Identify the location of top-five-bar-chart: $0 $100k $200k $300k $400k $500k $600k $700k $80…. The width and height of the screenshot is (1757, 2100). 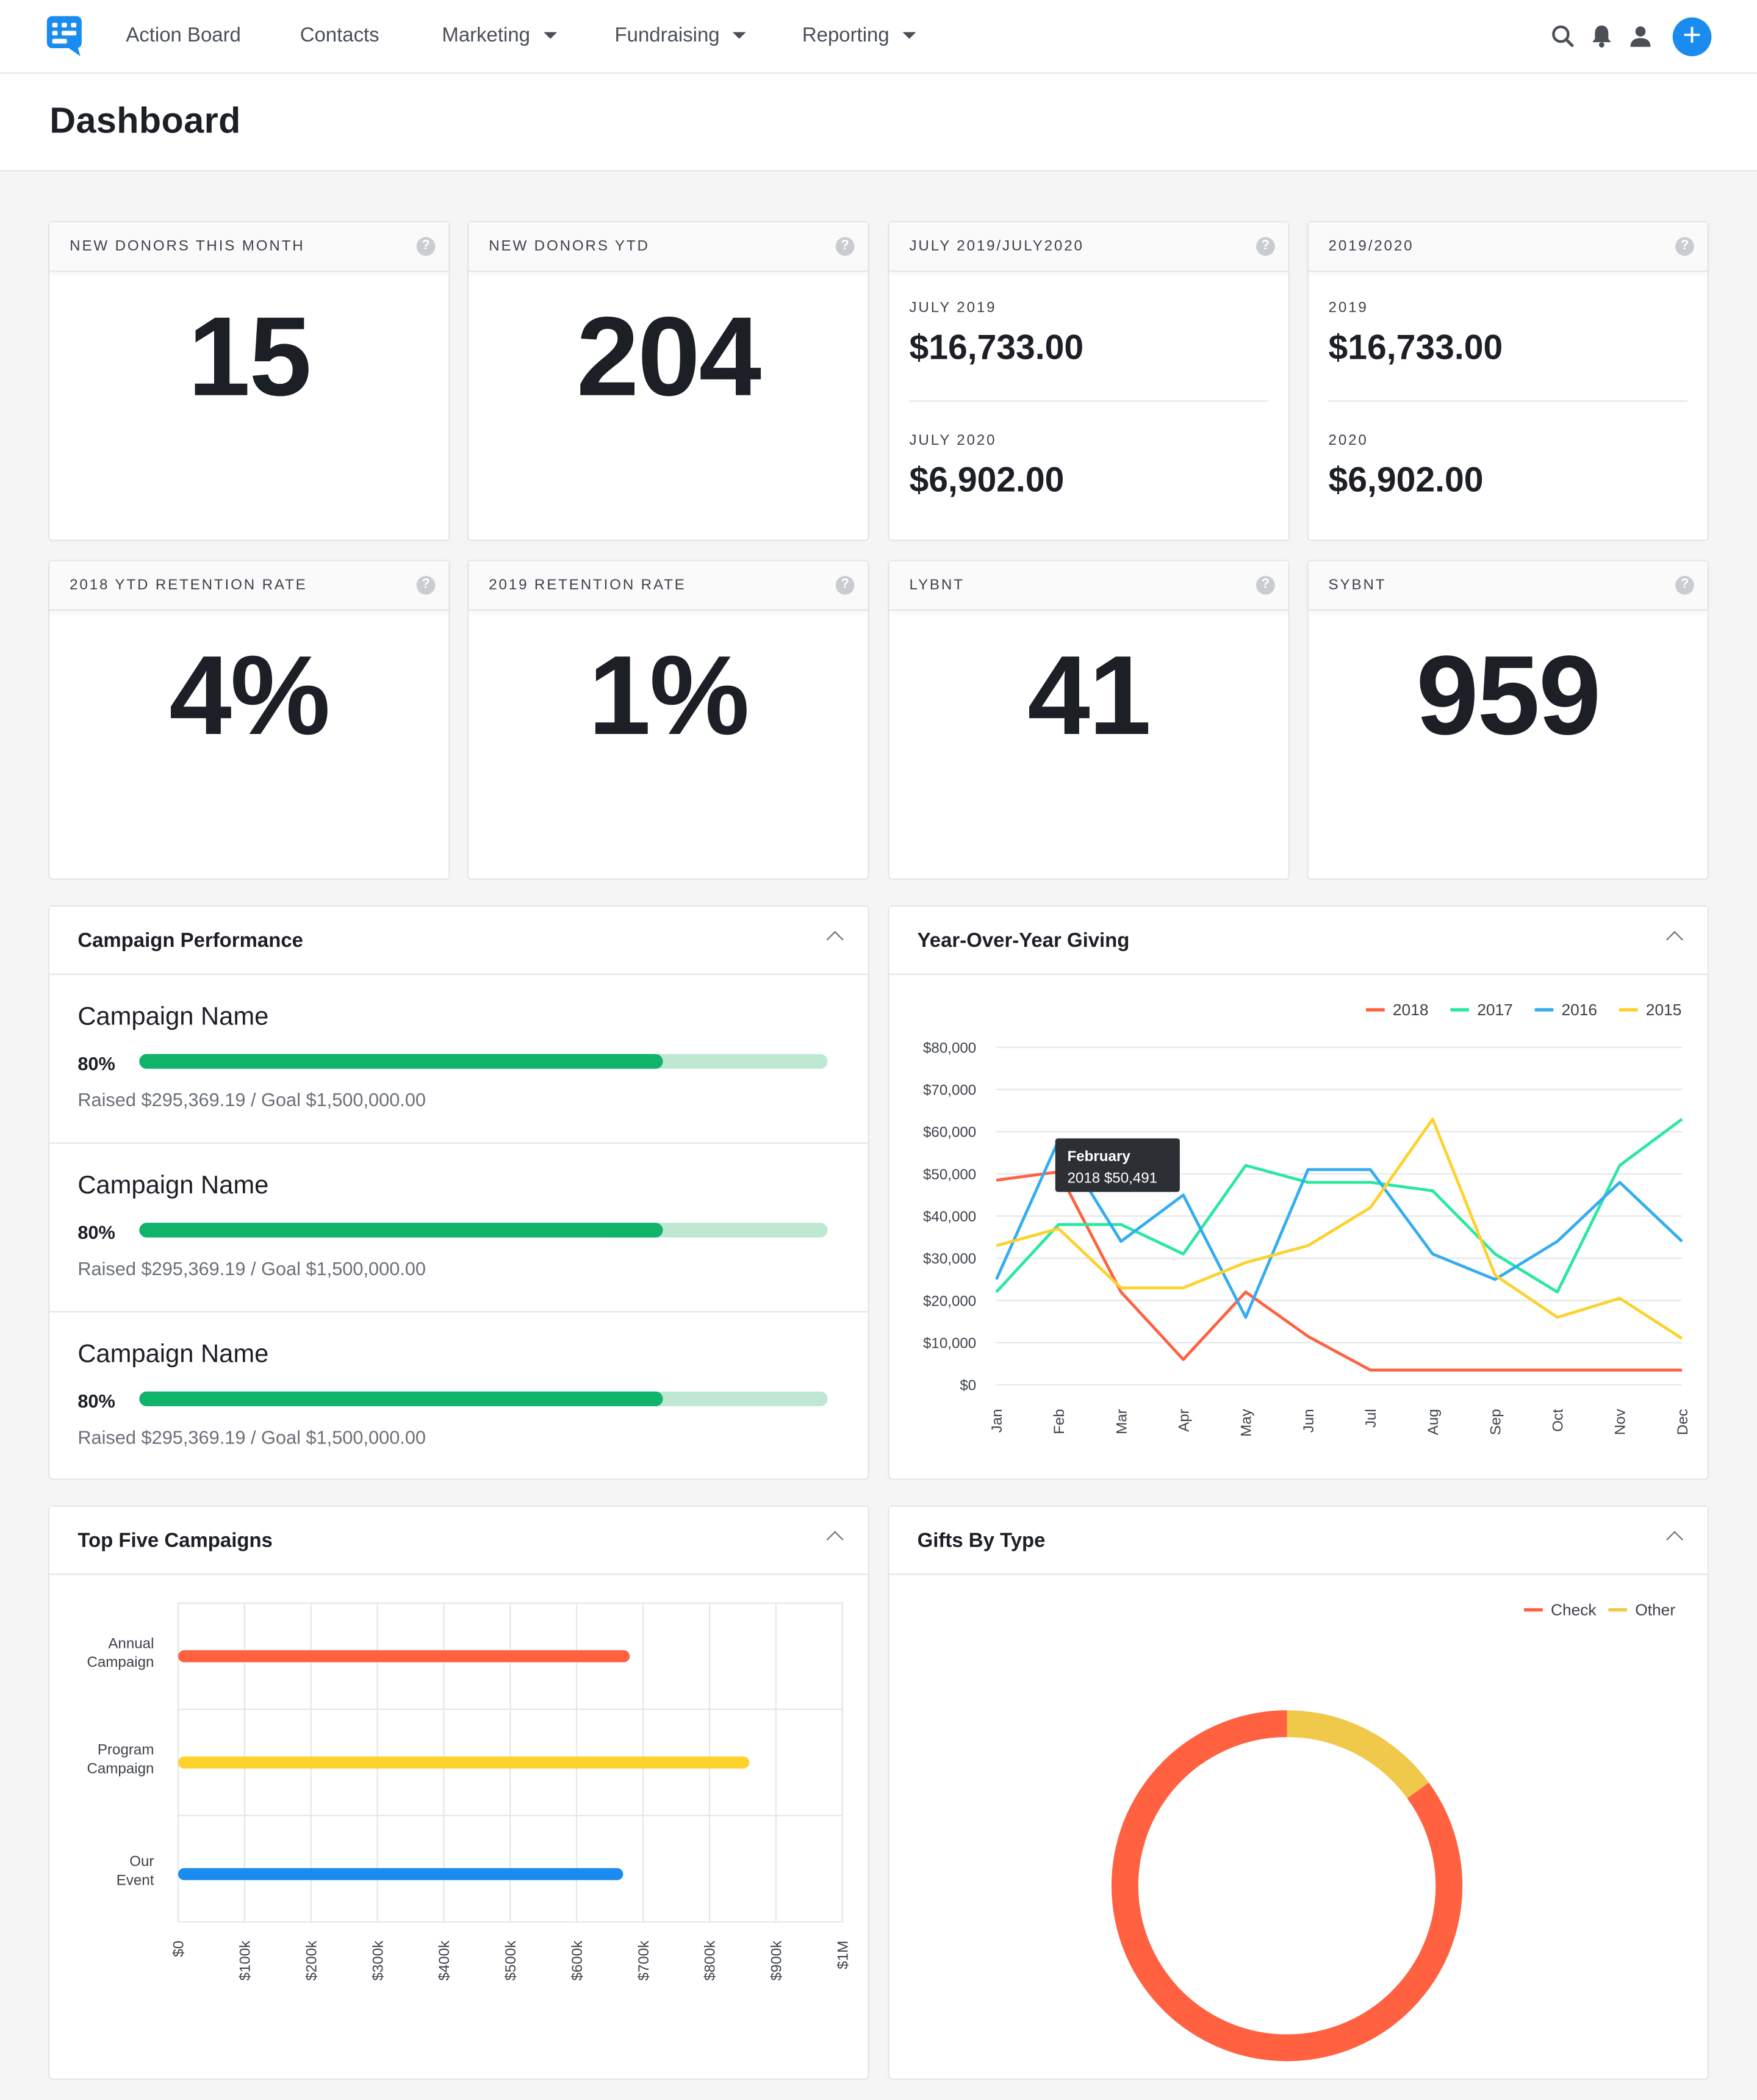
(458, 1829).